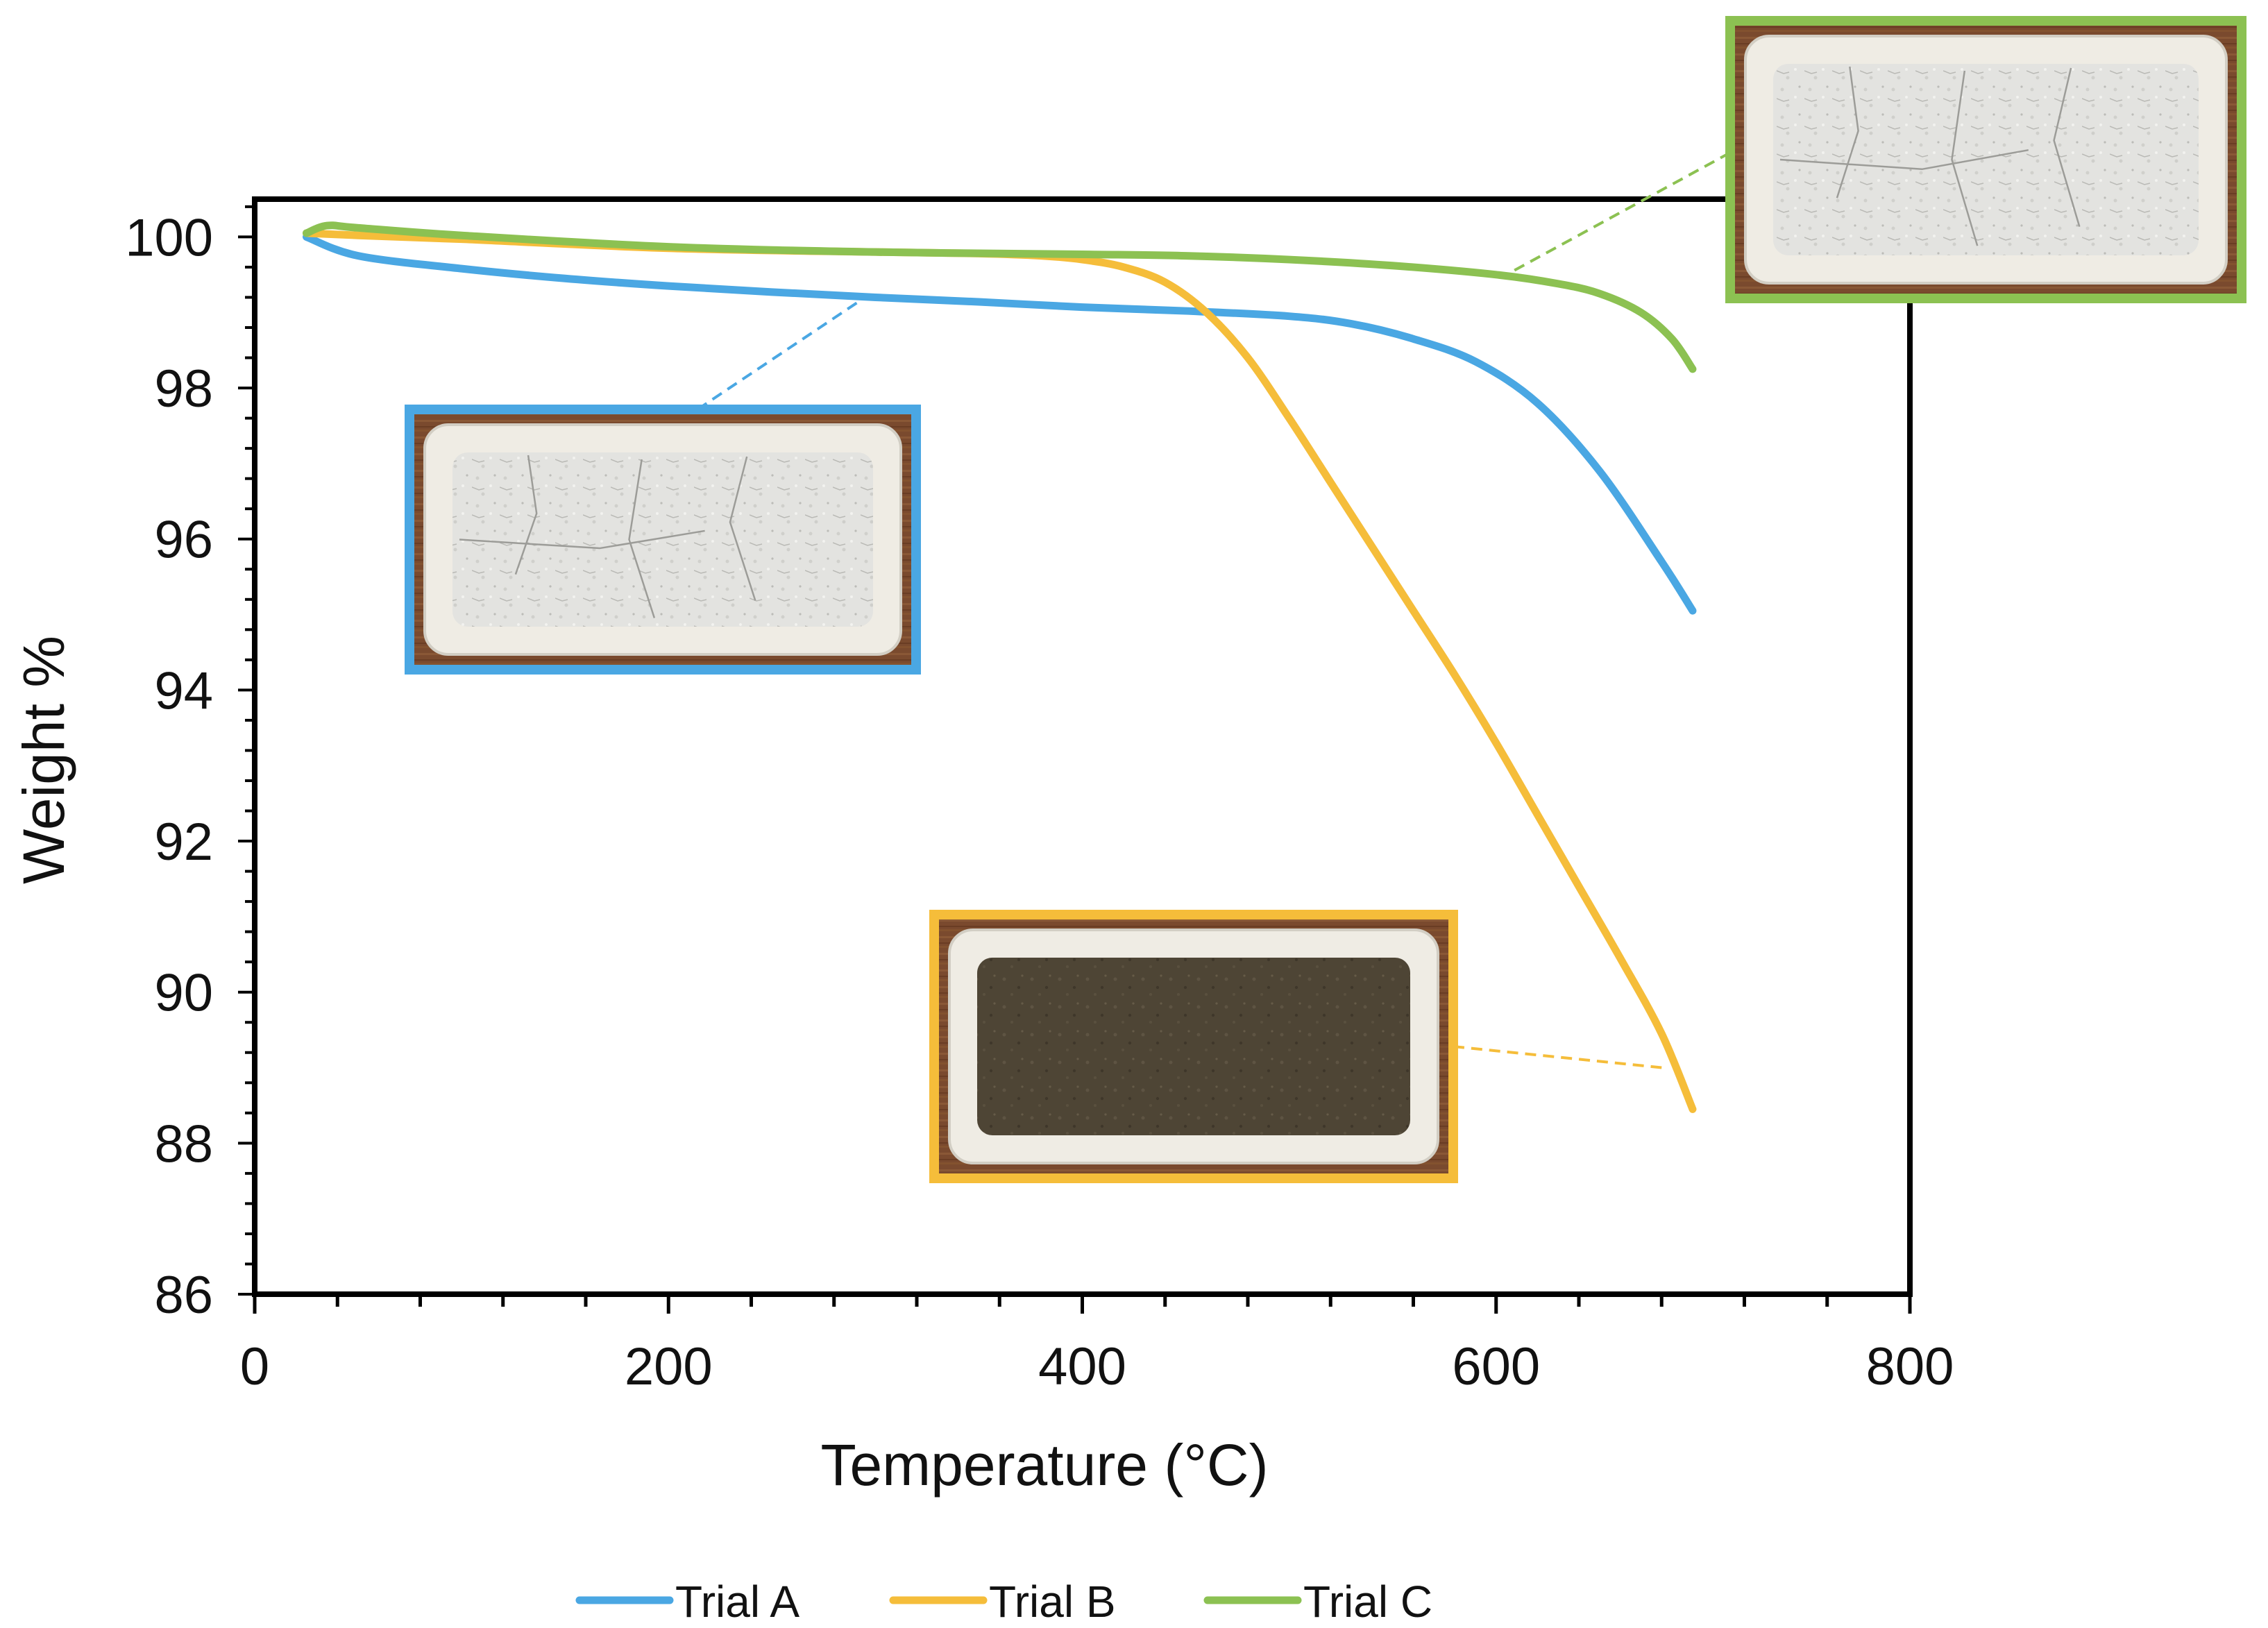 Image resolution: width=2268 pixels, height=1628 pixels. What do you see at coordinates (669, 1366) in the screenshot?
I see `x-tick-label: 200` at bounding box center [669, 1366].